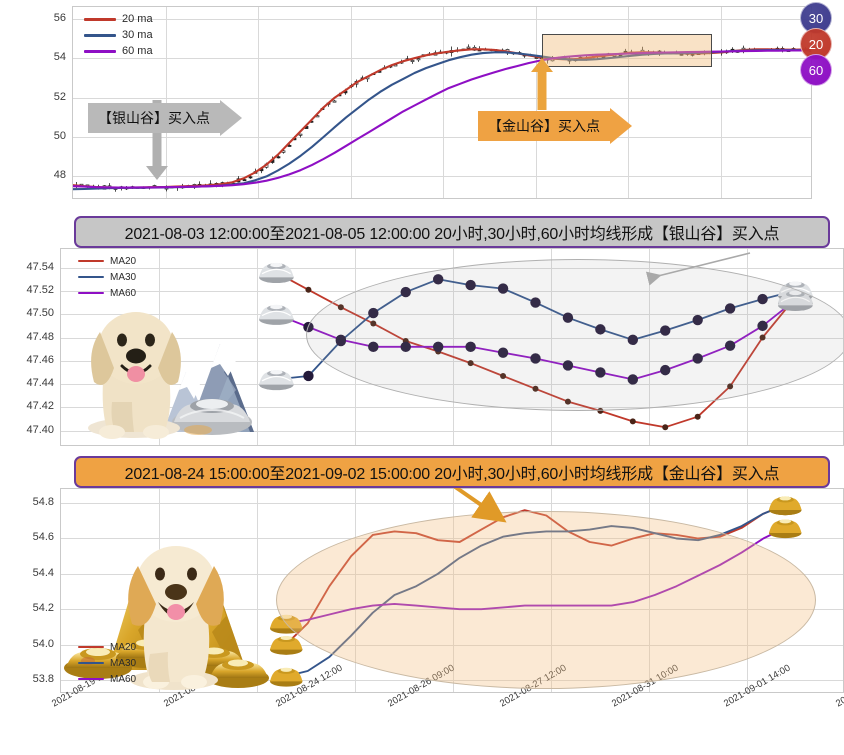  What do you see at coordinates (59, 57) in the screenshot?
I see `y-axis-tick: 54` at bounding box center [59, 57].